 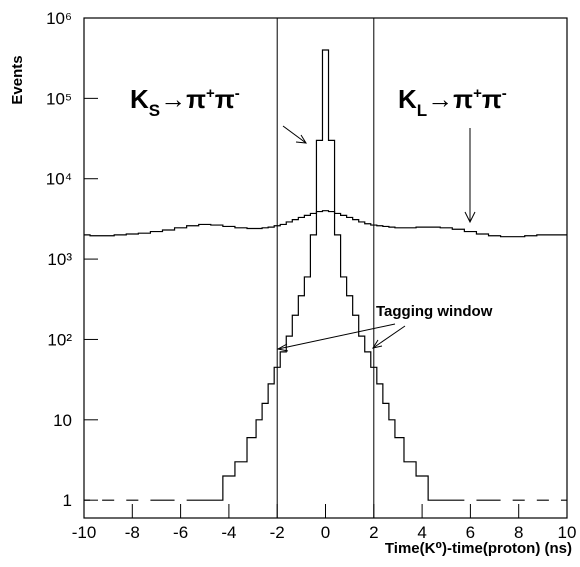 What do you see at coordinates (180, 532) in the screenshot?
I see `x-tick-label: -6` at bounding box center [180, 532].